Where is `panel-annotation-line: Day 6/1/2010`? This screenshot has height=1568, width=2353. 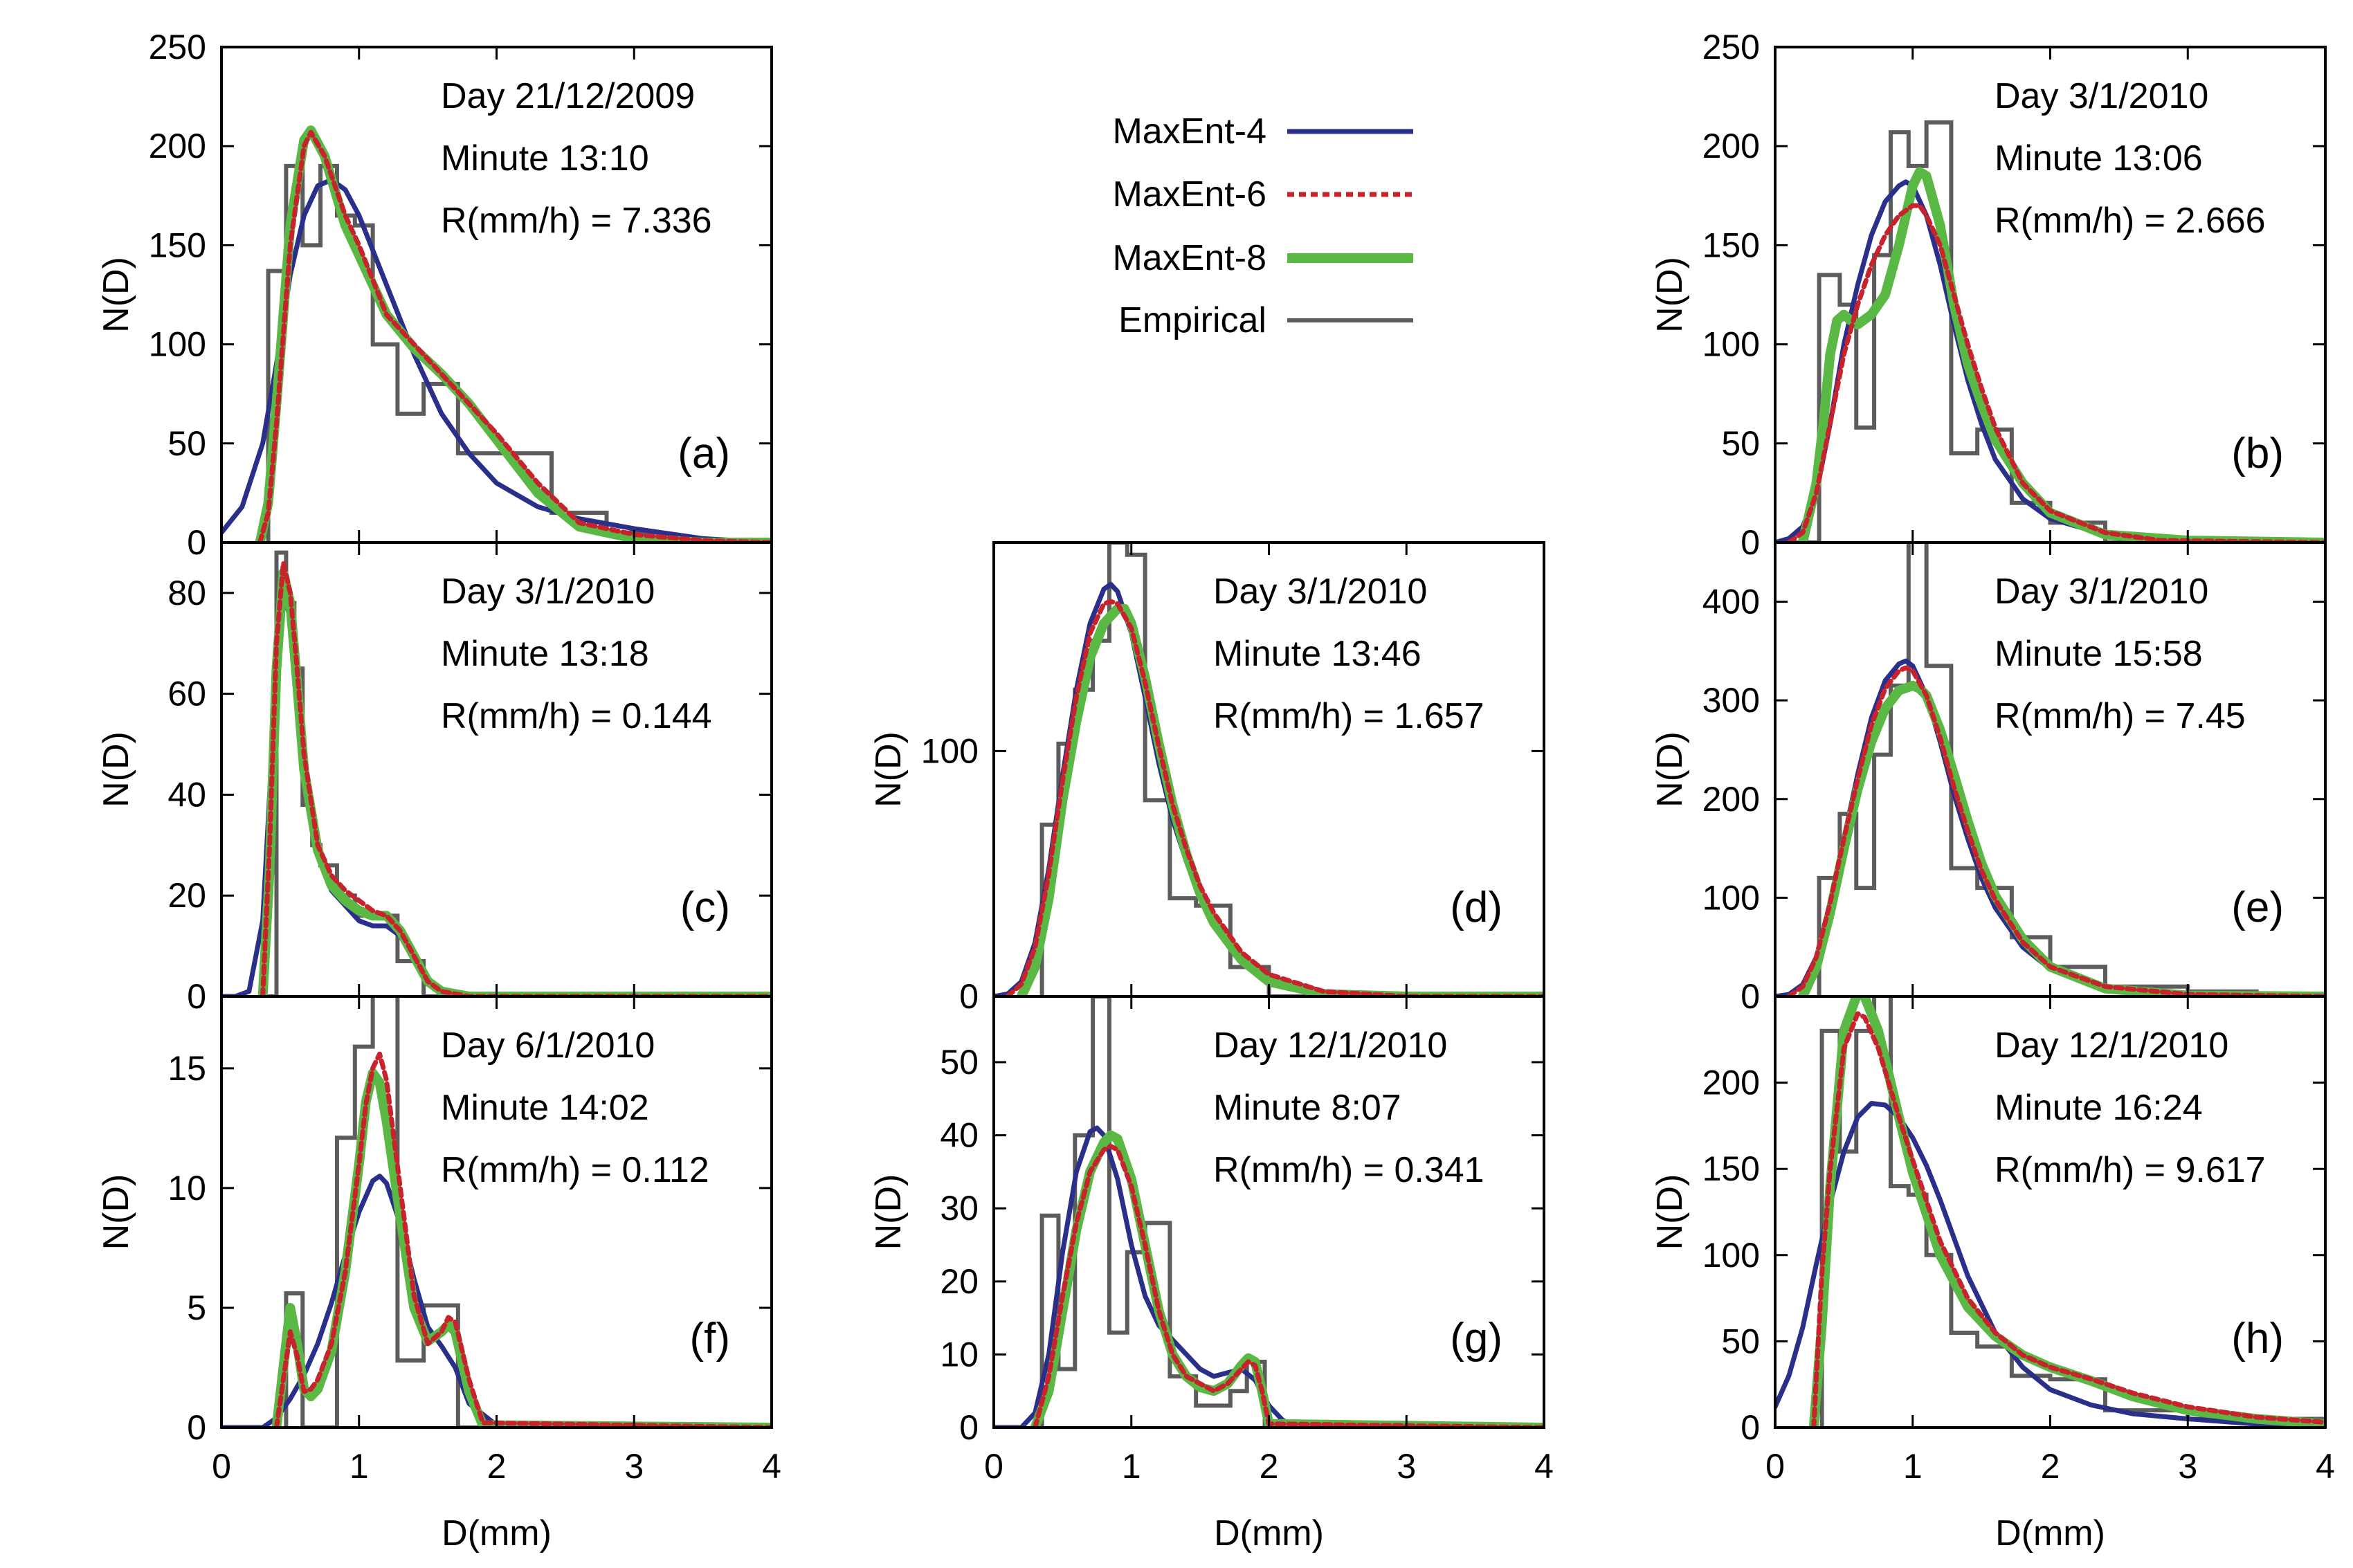 panel-annotation-line: Day 6/1/2010 is located at coordinates (548, 1045).